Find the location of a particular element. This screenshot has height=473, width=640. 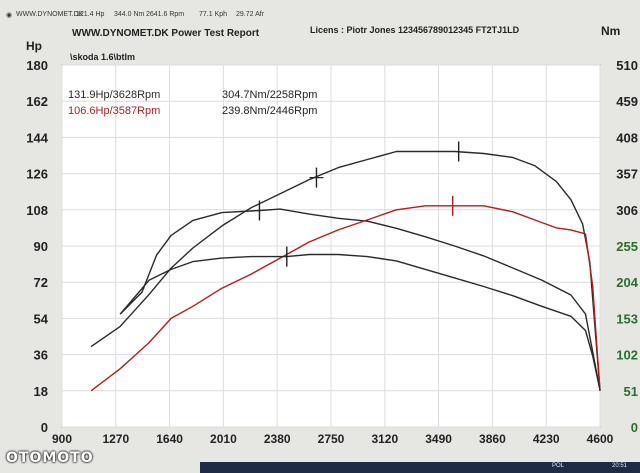

summary-power: 106.6Hp/3587Rpm is located at coordinates (114, 111).